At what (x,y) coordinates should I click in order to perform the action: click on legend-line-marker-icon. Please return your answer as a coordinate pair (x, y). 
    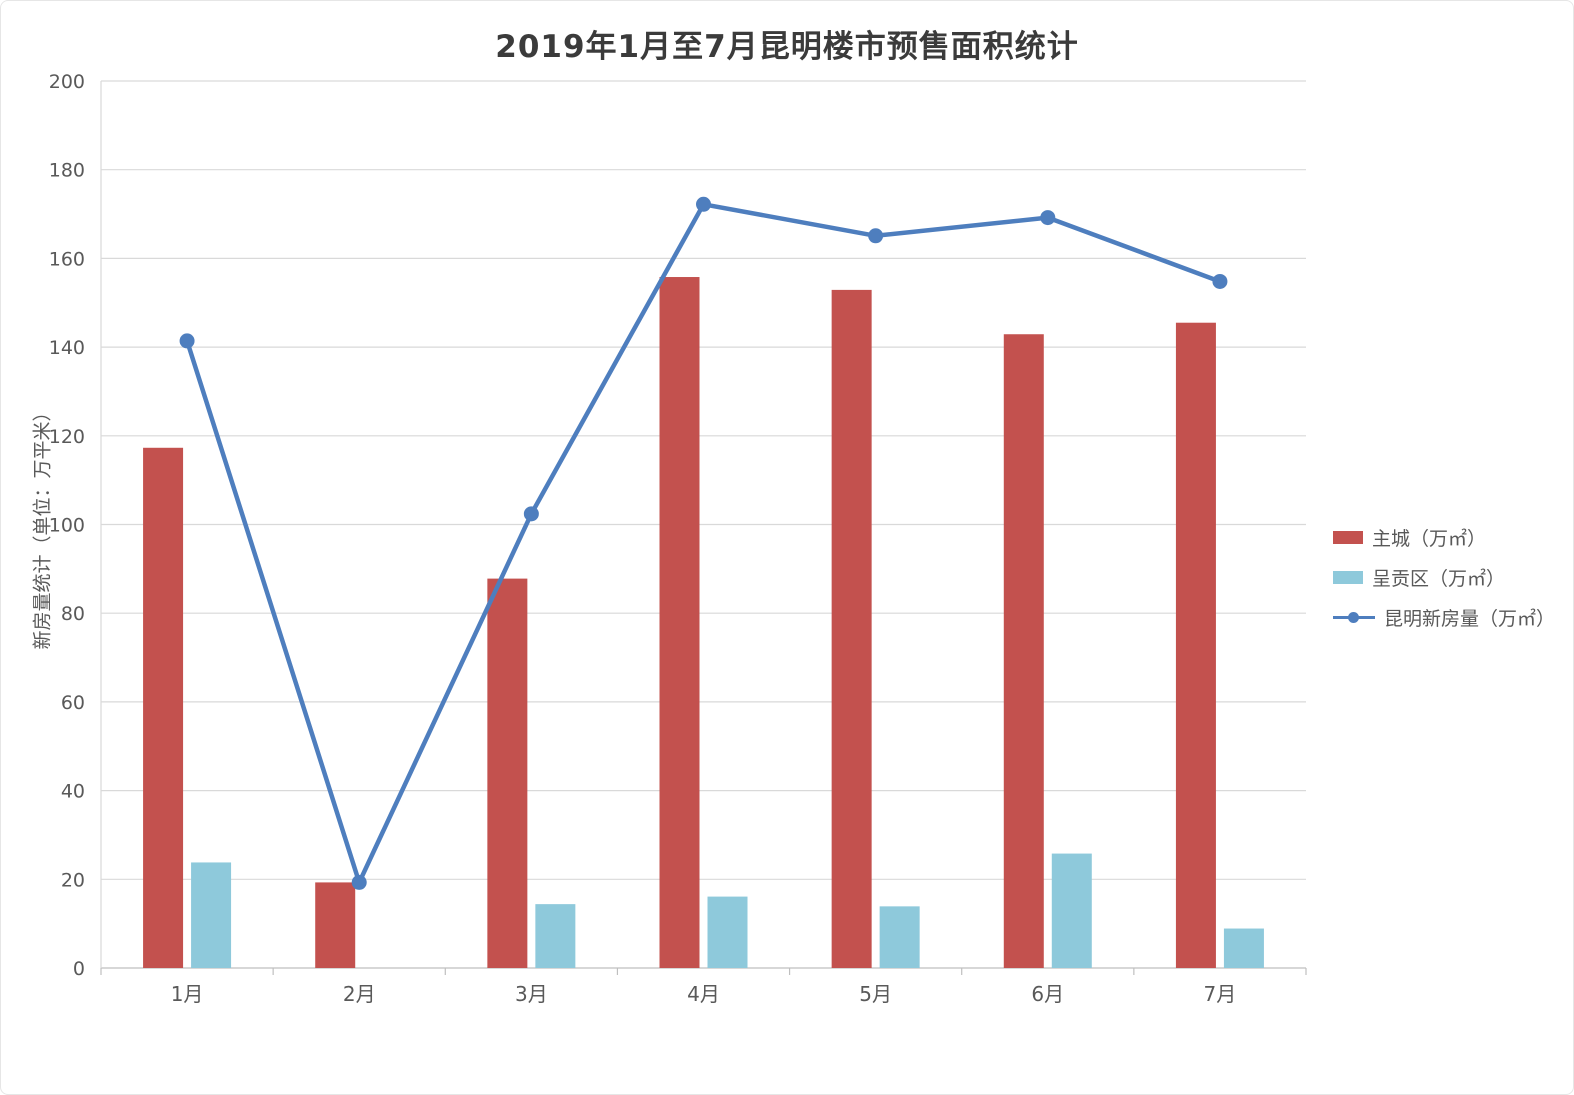
    Looking at the image, I should click on (1354, 617).